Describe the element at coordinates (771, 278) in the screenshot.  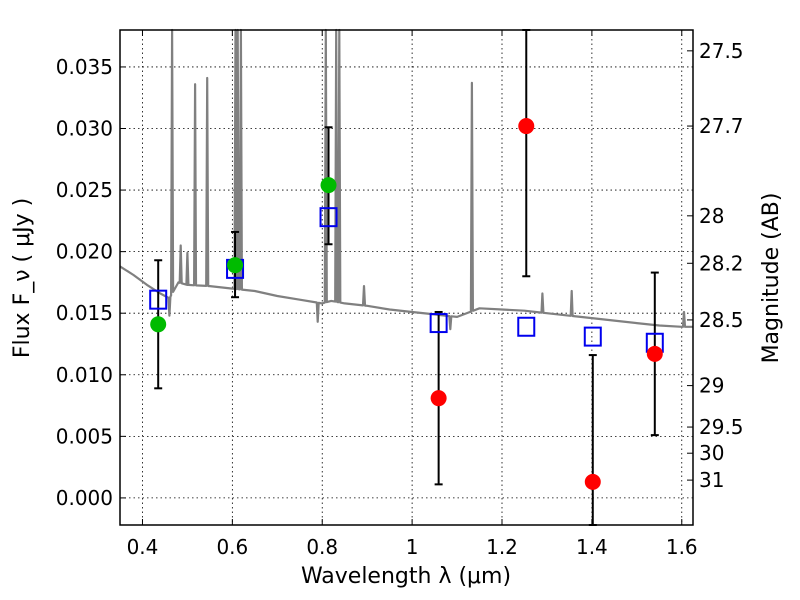
I see `magnitude-axis-label: Magnitude (AB)` at that location.